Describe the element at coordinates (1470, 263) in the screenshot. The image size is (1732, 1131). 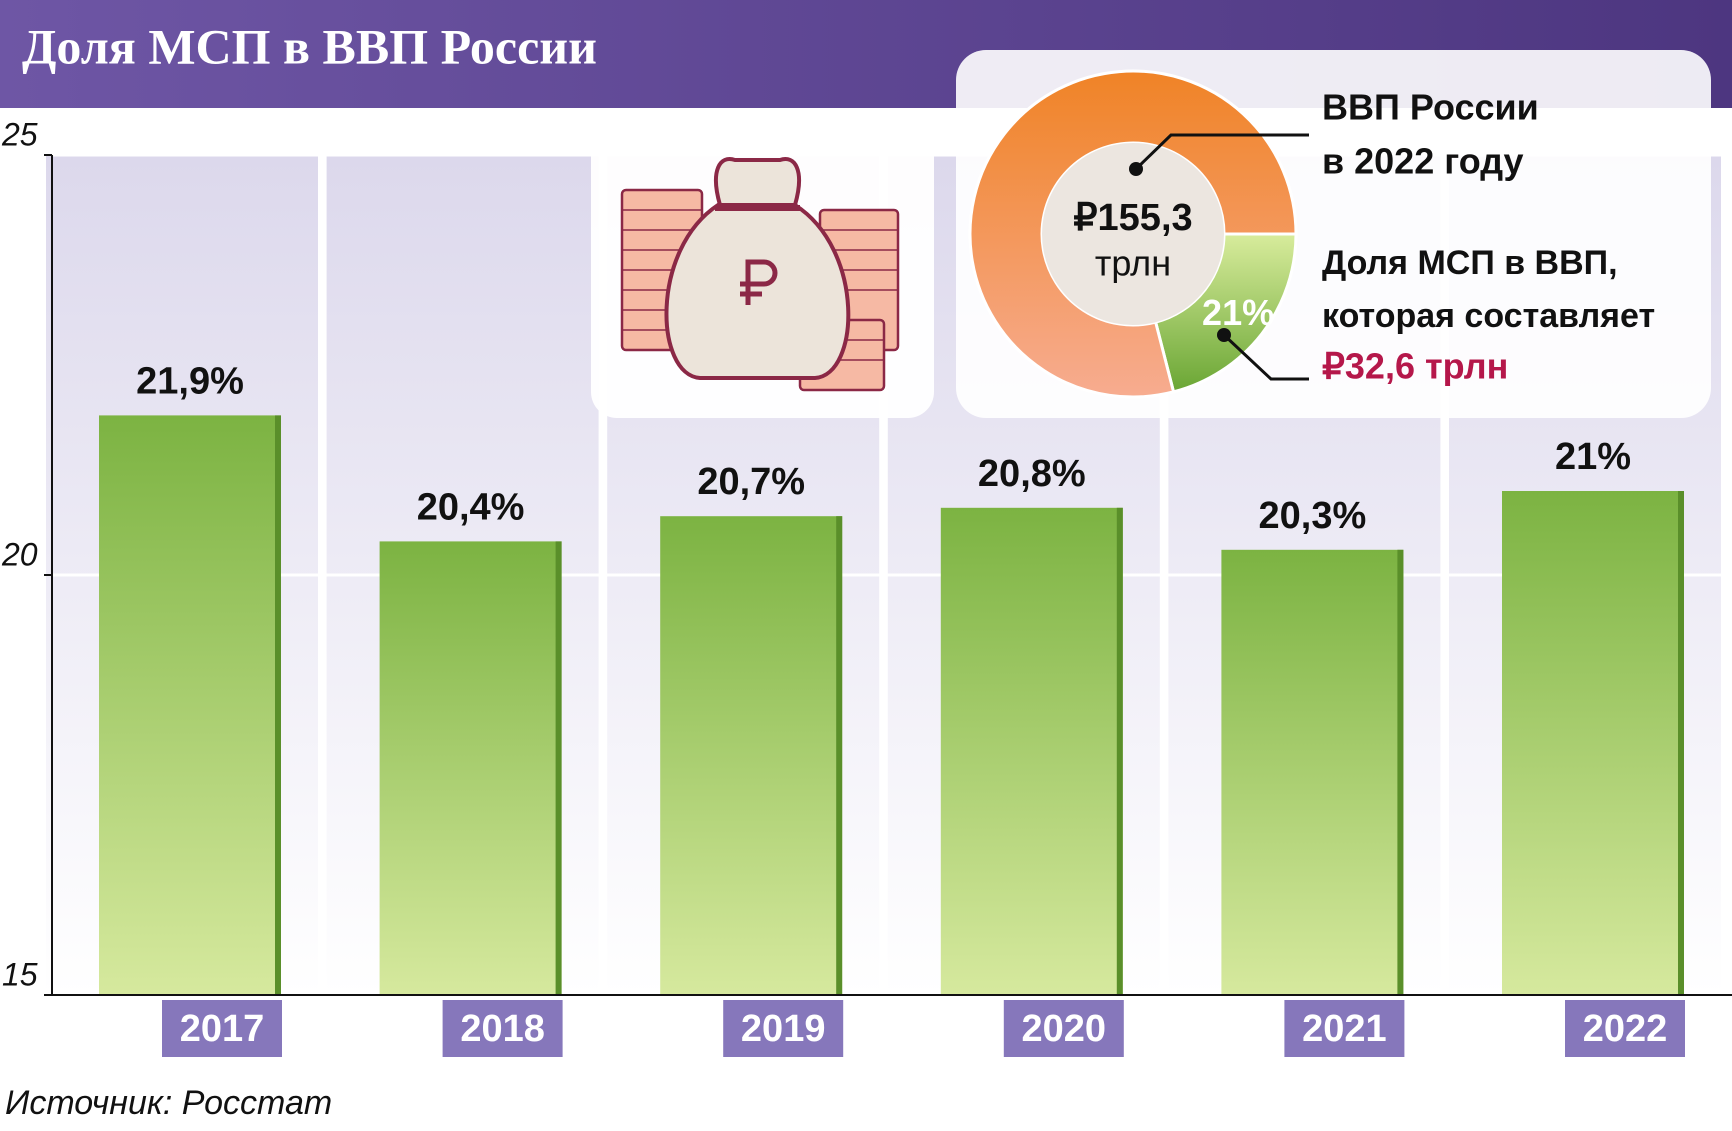
I see `share-label: Доля МСП в ВВП,` at that location.